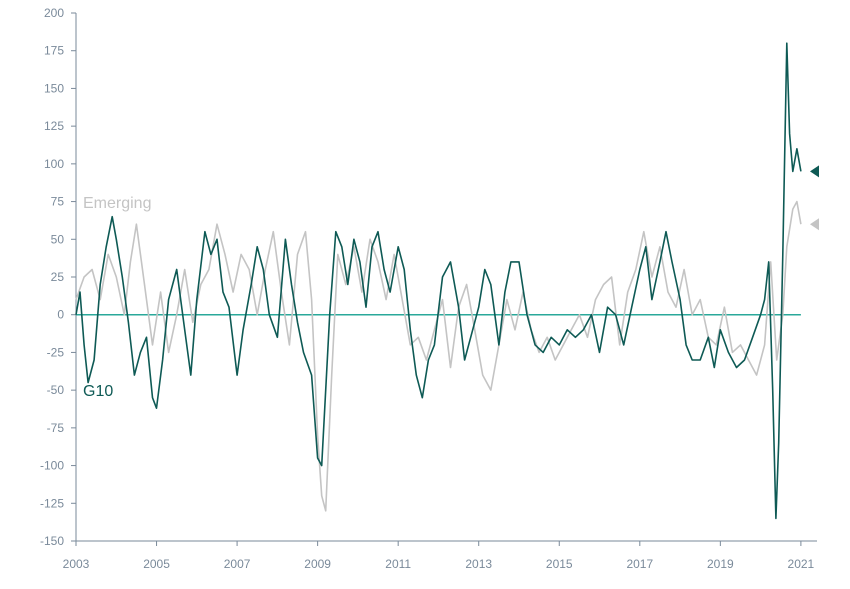  Describe the element at coordinates (440, 555) in the screenshot. I see `x-axis: 2003 2005 2007 2009 2011 2013 2015 2017 2019 2021` at that location.